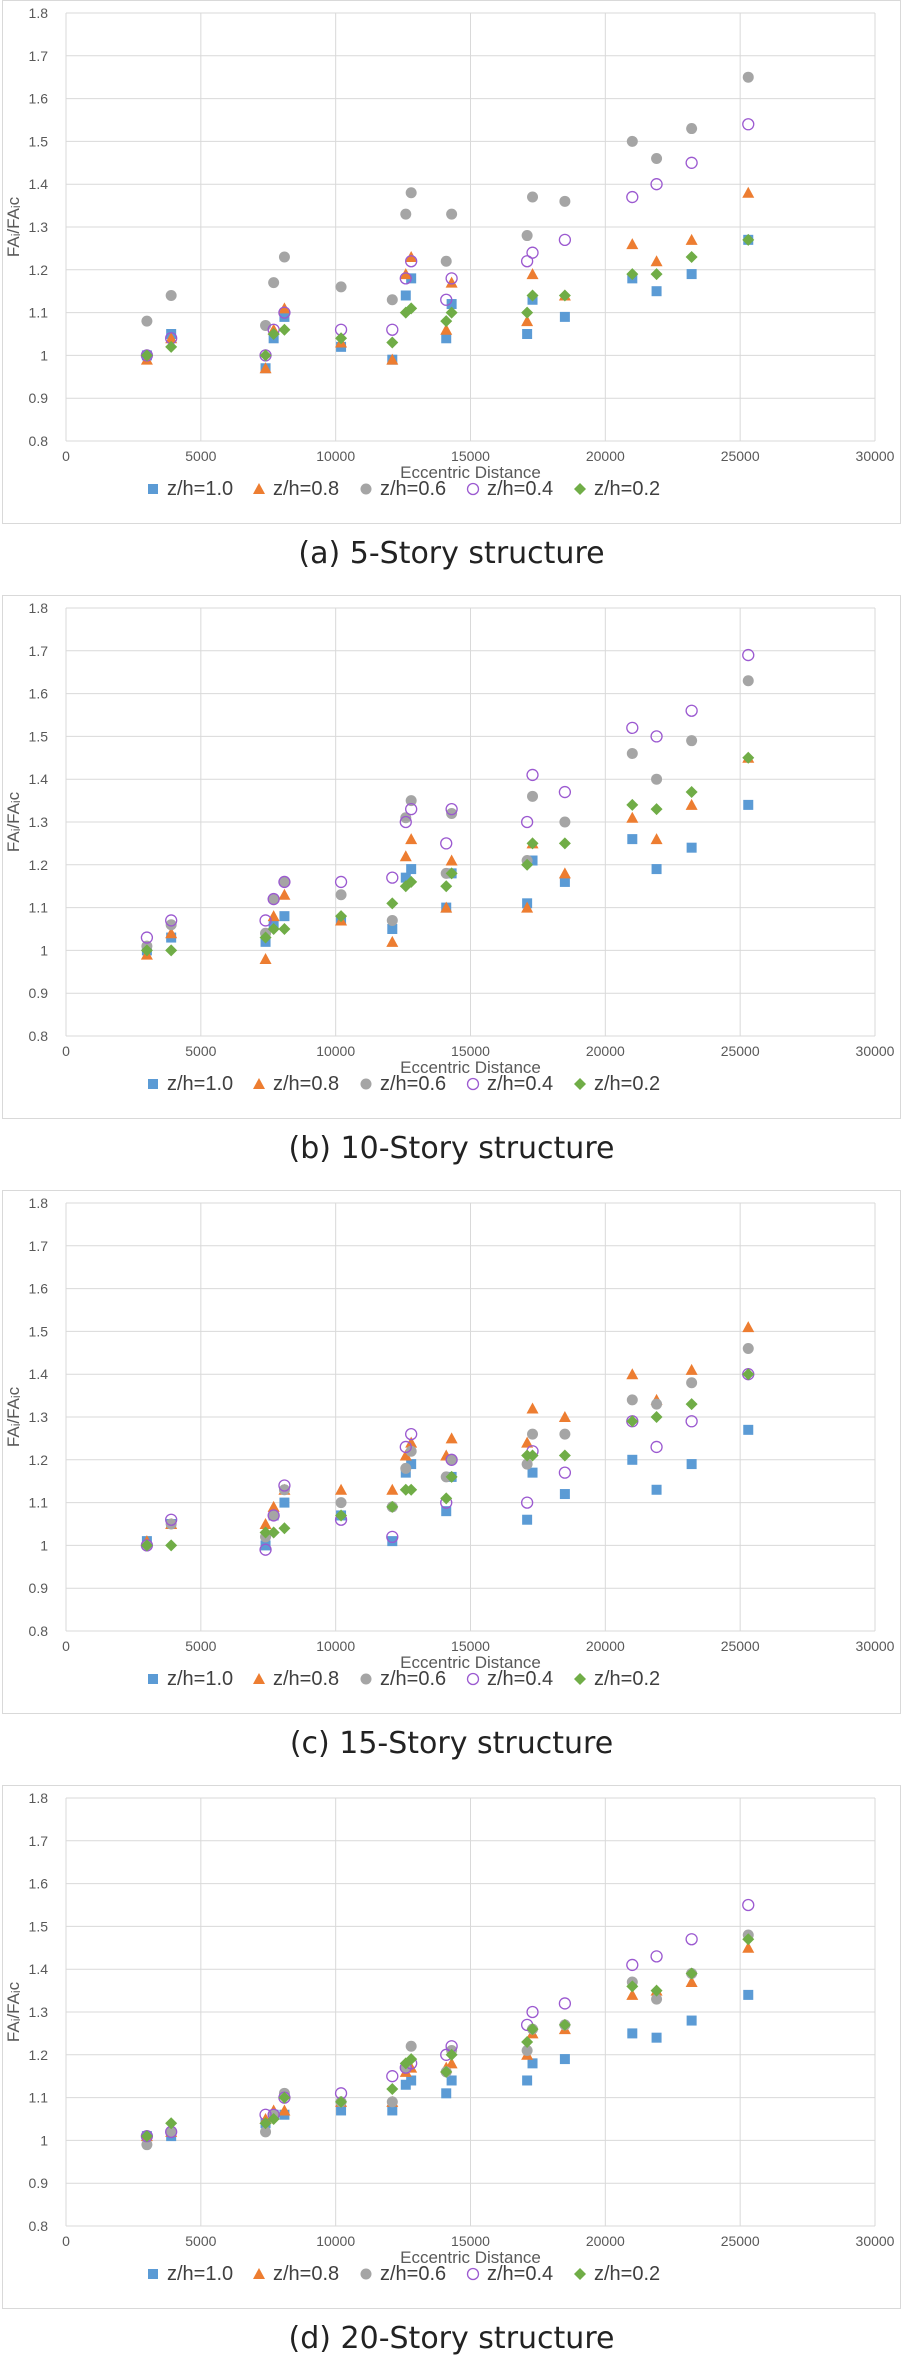 The image size is (903, 2379). What do you see at coordinates (335, 1646) in the screenshot?
I see `x-tick-label: 10000` at bounding box center [335, 1646].